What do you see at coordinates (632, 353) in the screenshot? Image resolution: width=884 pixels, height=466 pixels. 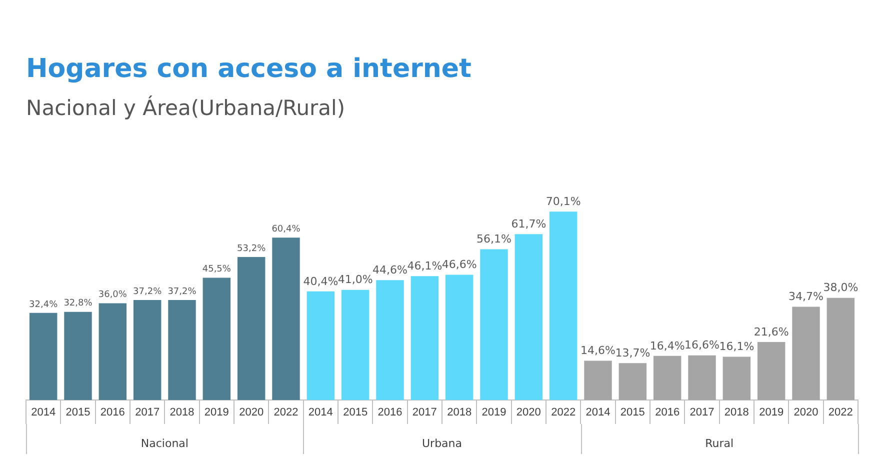 I see `data-label: 13,7%` at bounding box center [632, 353].